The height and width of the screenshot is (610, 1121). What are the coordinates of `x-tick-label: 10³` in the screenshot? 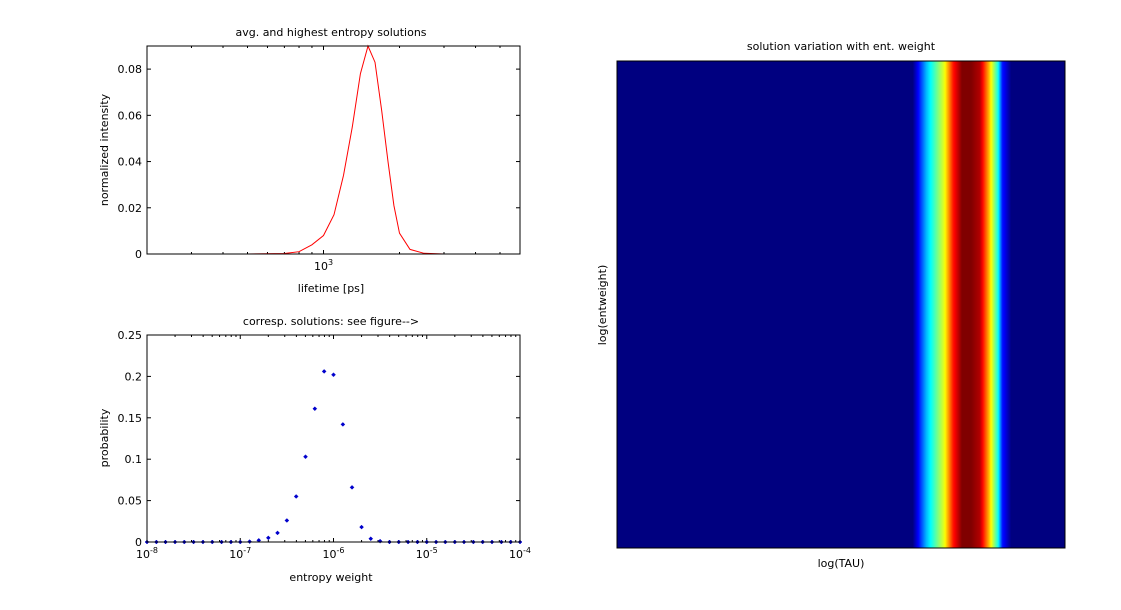 It's located at (323, 265).